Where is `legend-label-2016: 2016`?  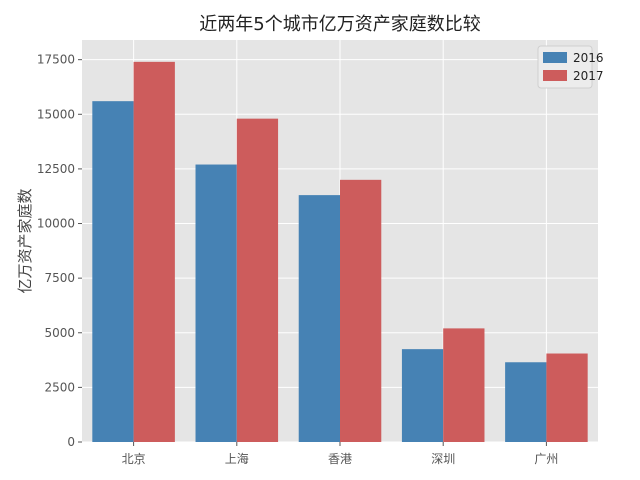 legend-label-2016: 2016 is located at coordinates (588, 58).